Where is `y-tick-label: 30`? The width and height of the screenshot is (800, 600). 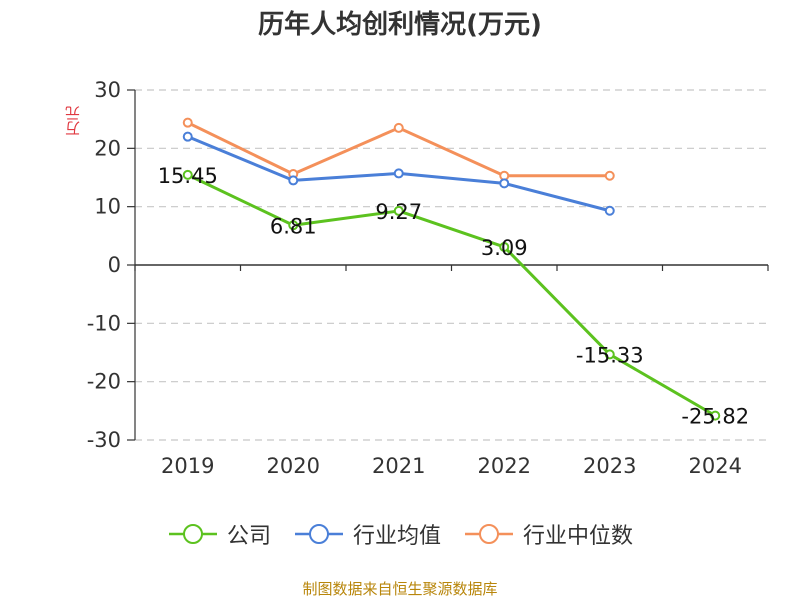
y-tick-label: 30 is located at coordinates (107, 90).